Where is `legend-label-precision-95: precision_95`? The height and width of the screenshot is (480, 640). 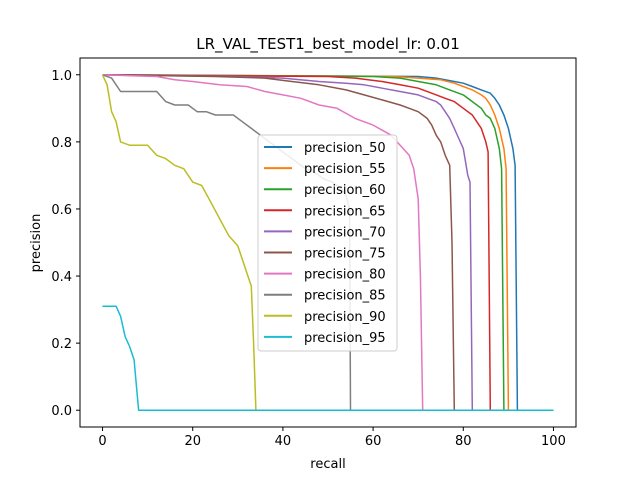 legend-label-precision-95: precision_95 is located at coordinates (345, 338).